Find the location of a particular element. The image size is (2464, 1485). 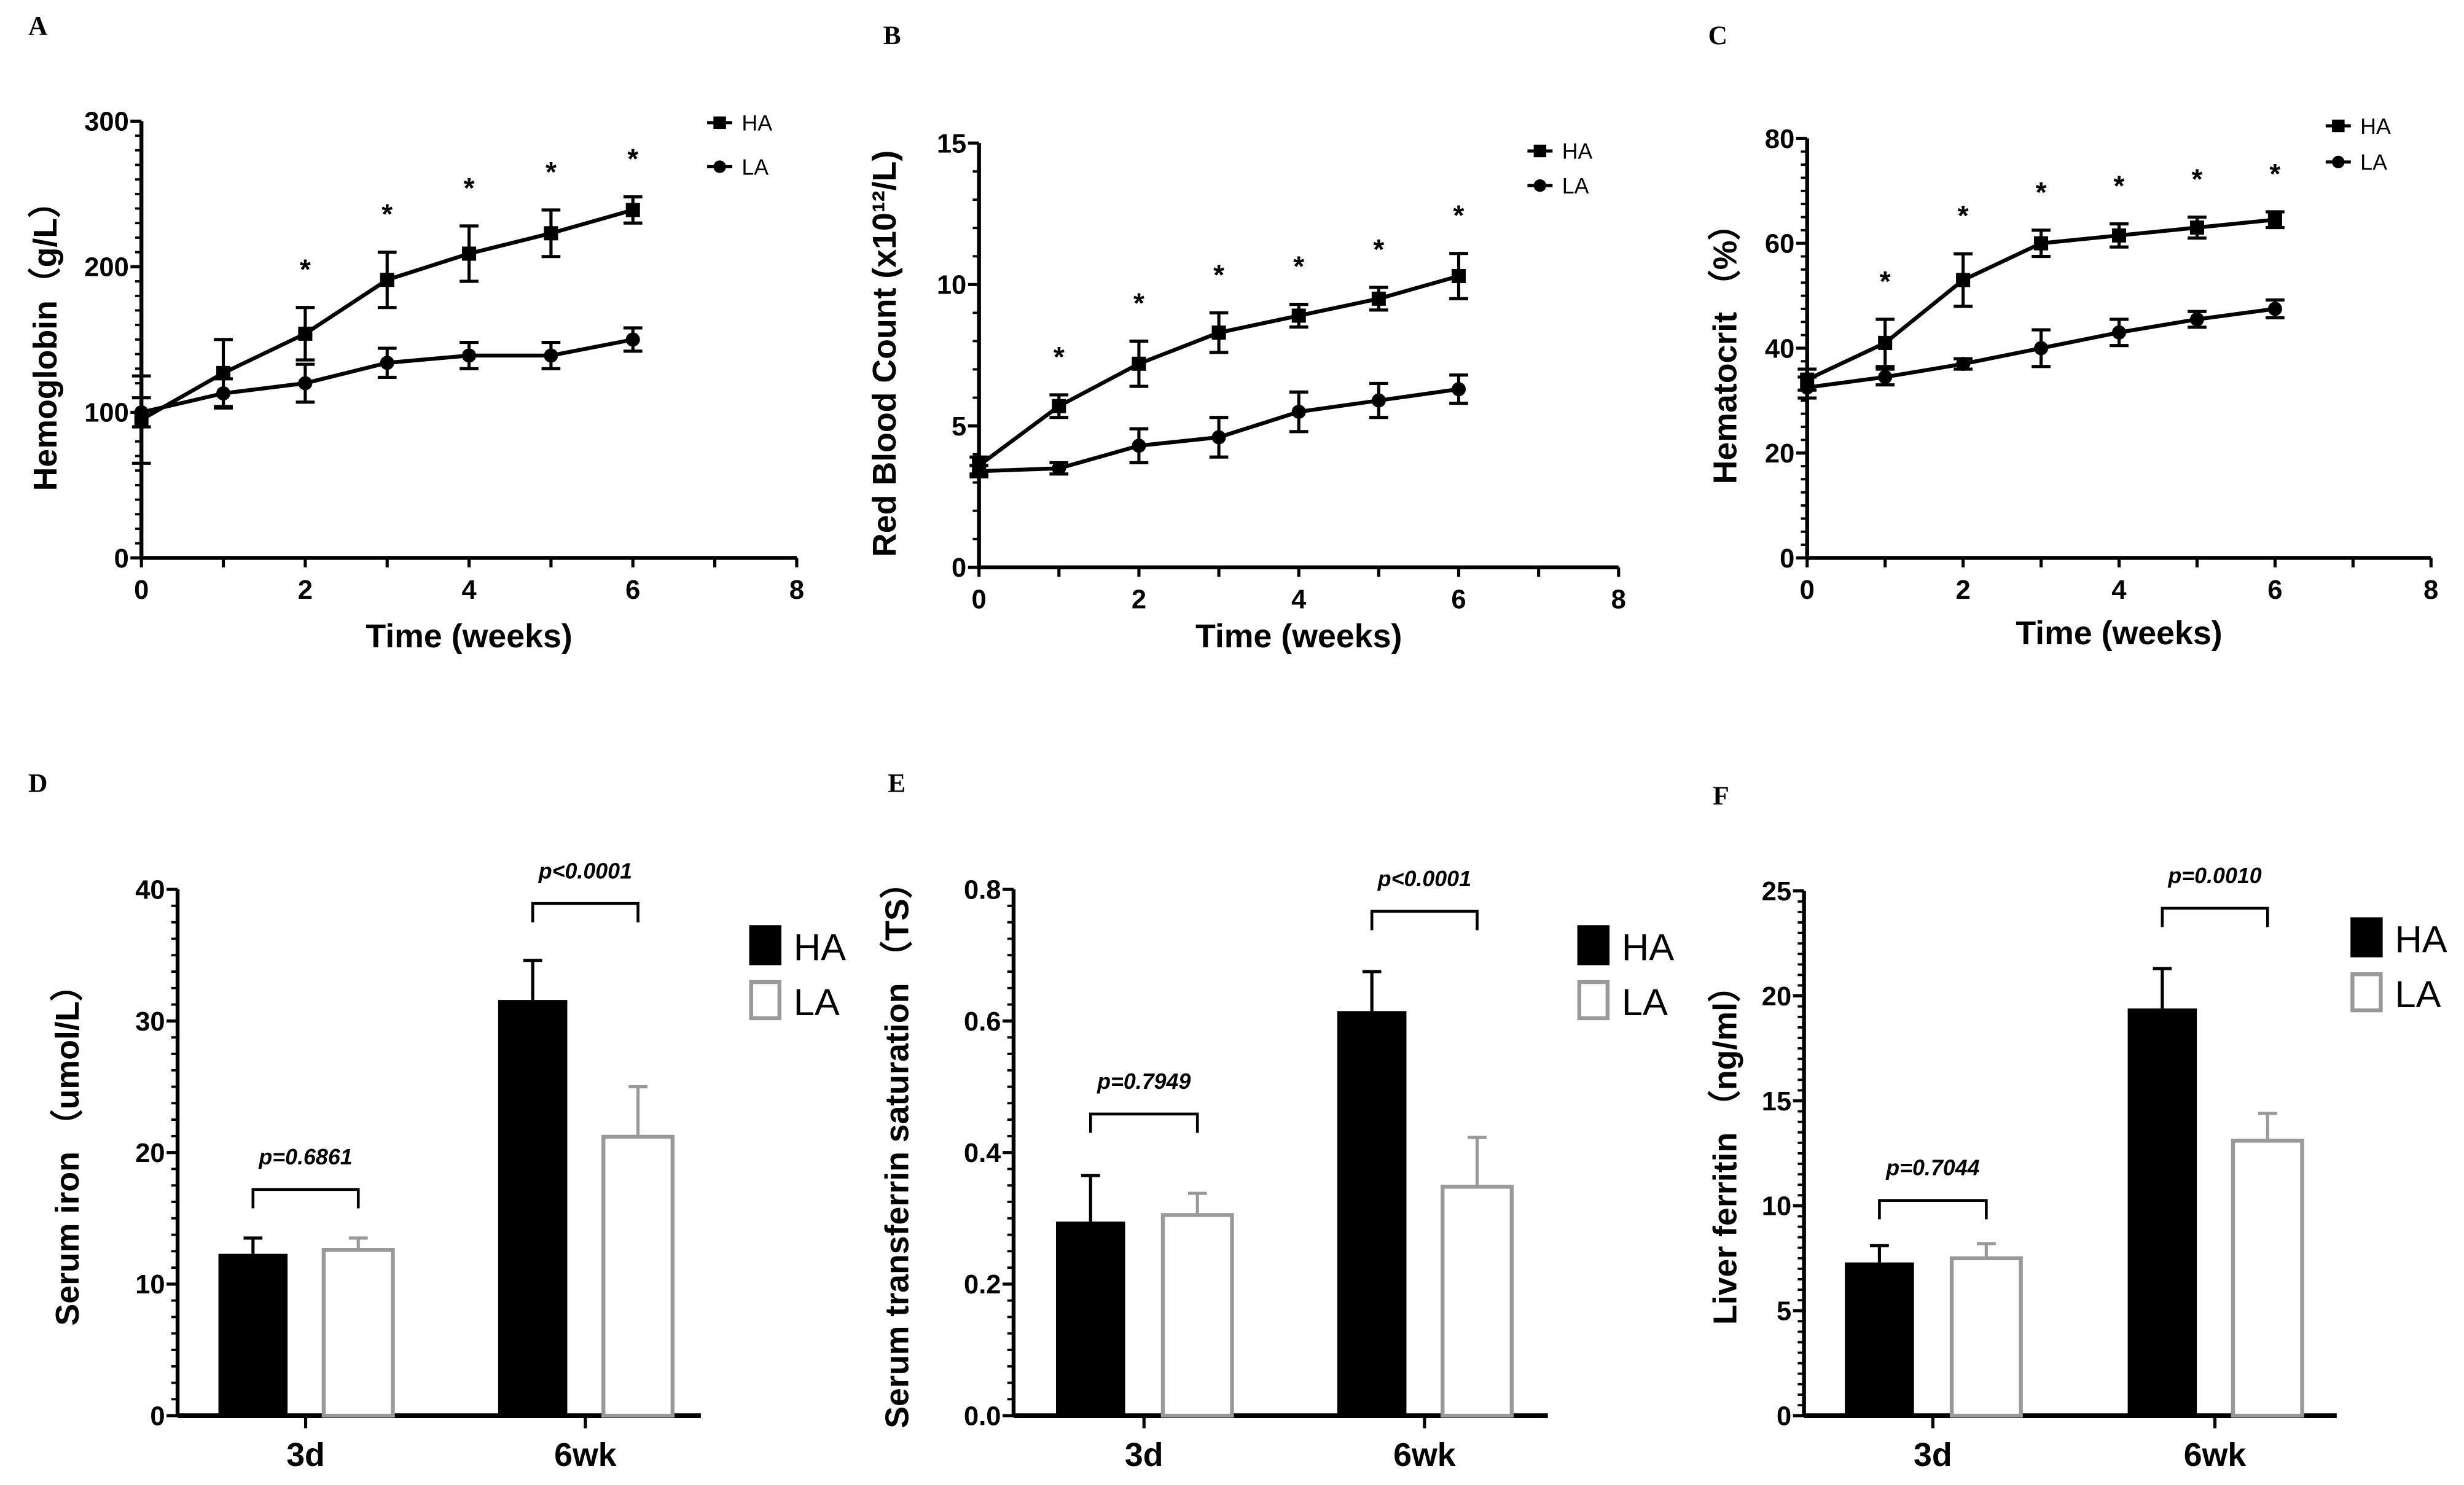

panel-label: B is located at coordinates (892, 35).